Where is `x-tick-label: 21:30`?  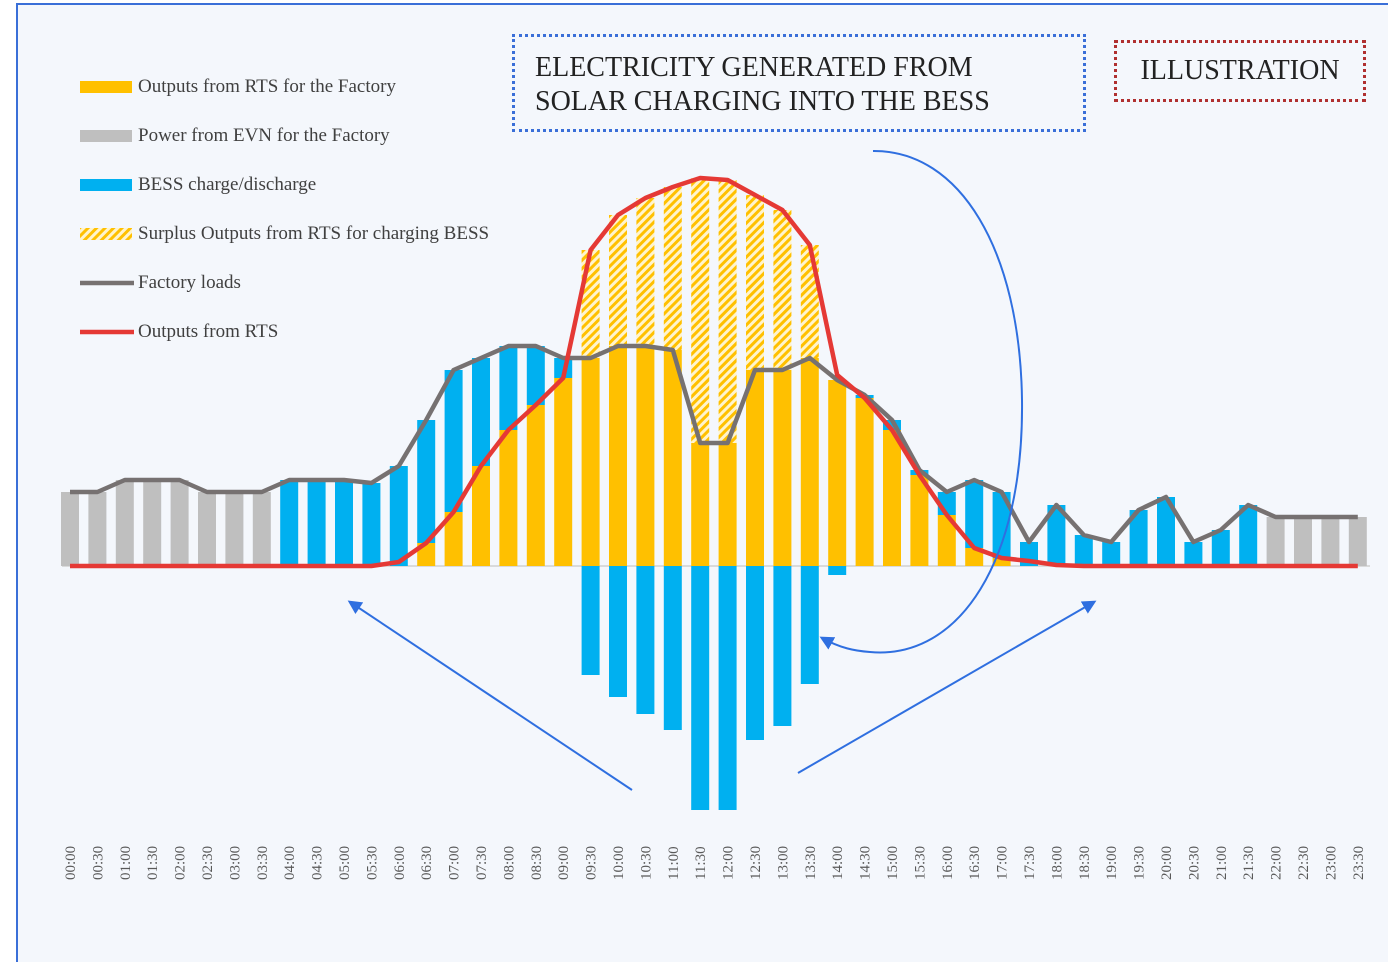 x-tick-label: 21:30 is located at coordinates (1249, 863).